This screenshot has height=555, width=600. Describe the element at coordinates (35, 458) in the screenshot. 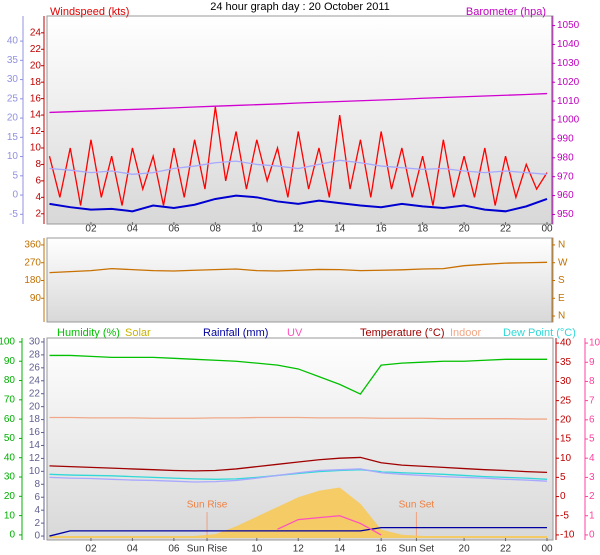

I see `y-tick-label: 12` at that location.